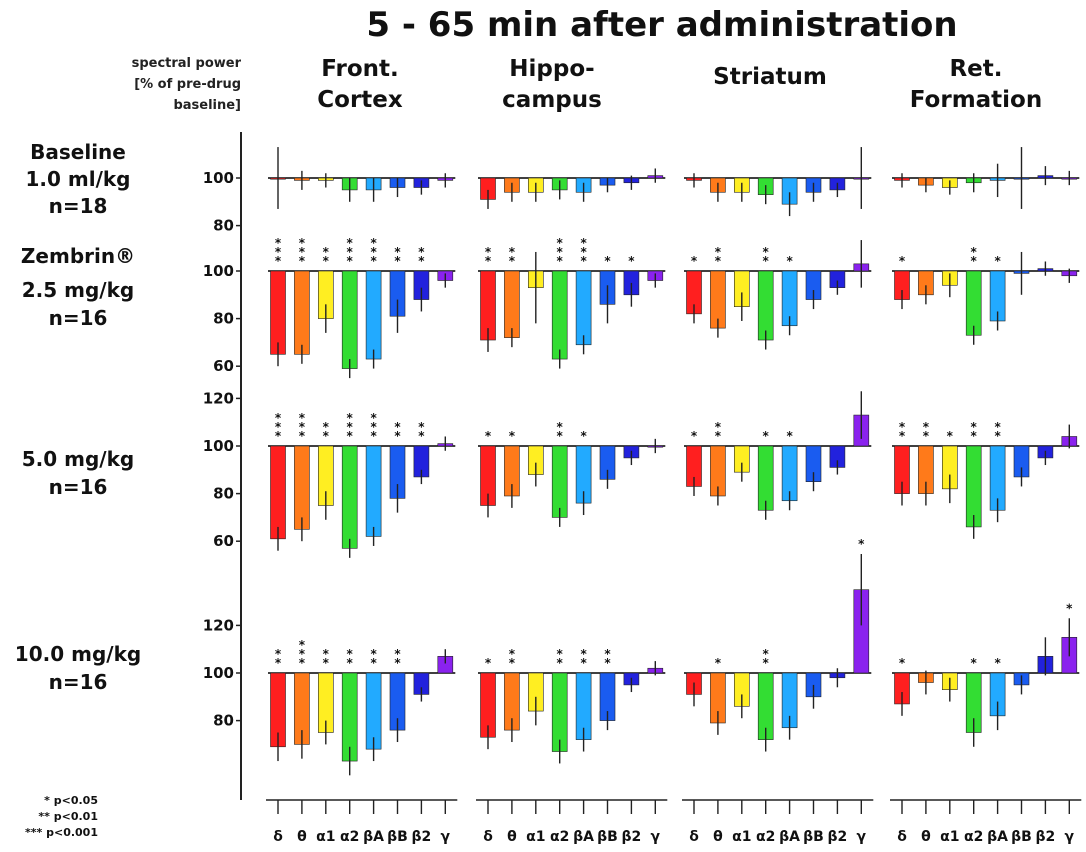 The height and width of the screenshot is (852, 1086). Describe the element at coordinates (78, 152) in the screenshot. I see `row-label-baseline-line-1: Baseline` at that location.